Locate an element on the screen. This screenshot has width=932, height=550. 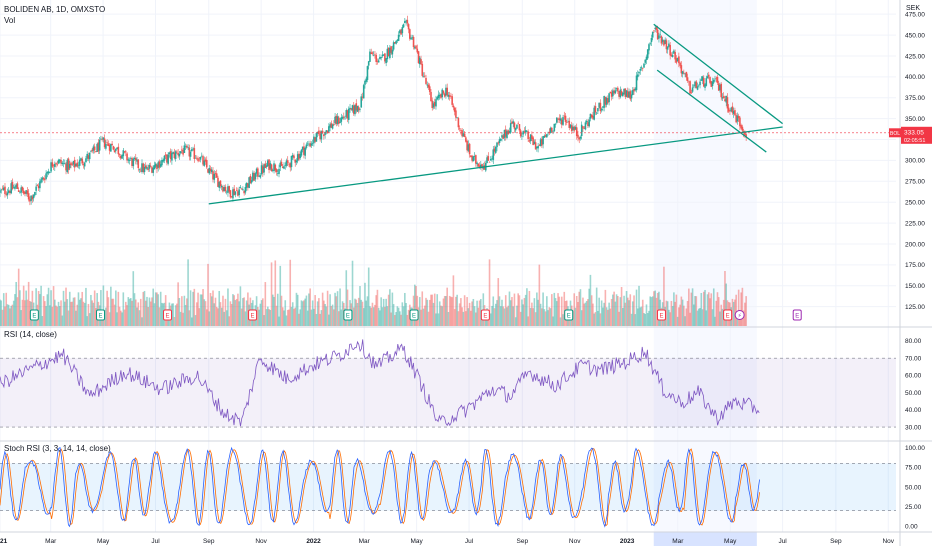
price-tick-9: 250.00 is located at coordinates (915, 202).